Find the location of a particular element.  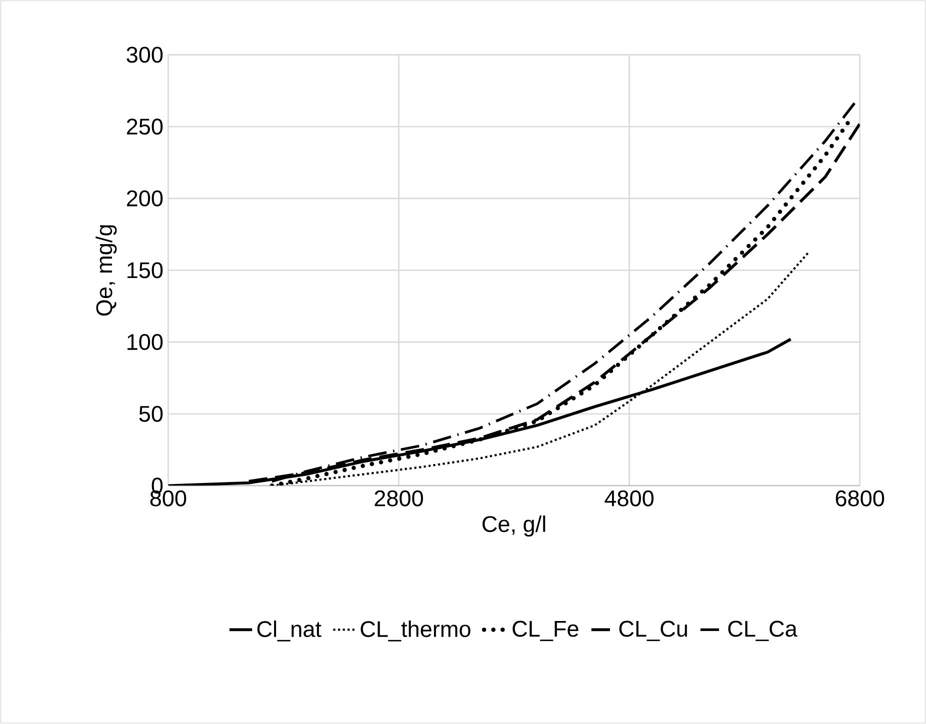

x-tick-label: 6800 is located at coordinates (860, 498).